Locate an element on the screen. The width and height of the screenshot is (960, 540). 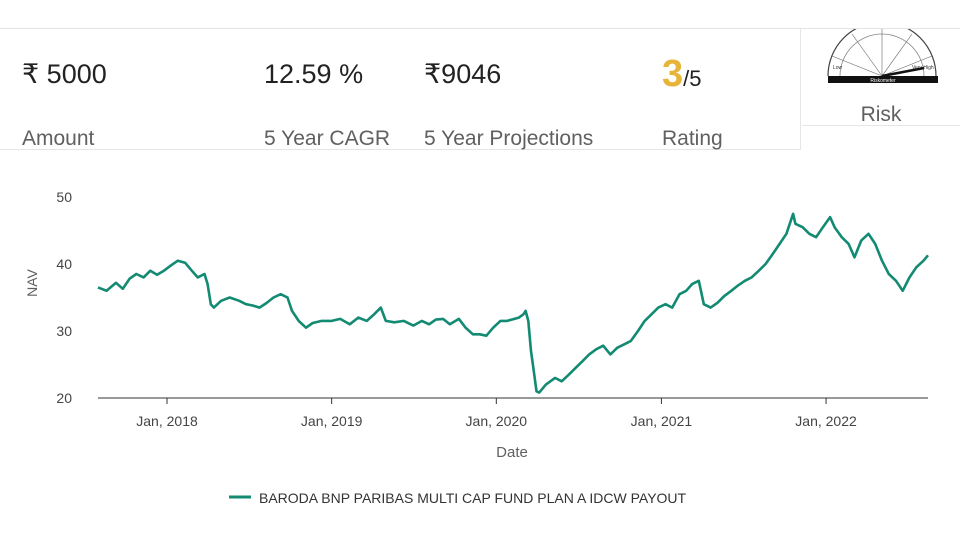
riskometer-text: Riskometer is located at coordinates (883, 81).